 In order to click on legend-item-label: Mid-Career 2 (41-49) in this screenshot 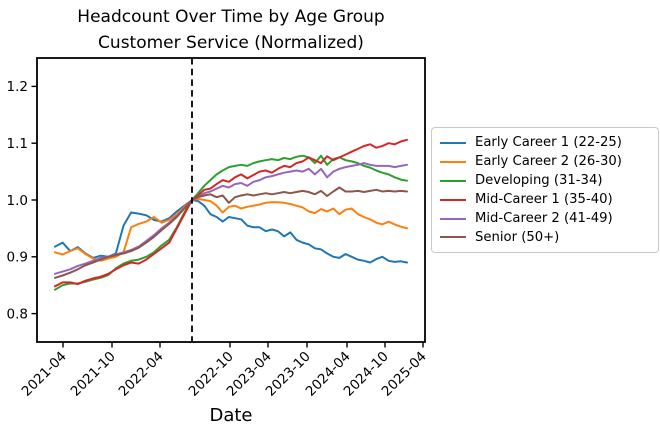, I will do `click(544, 218)`.